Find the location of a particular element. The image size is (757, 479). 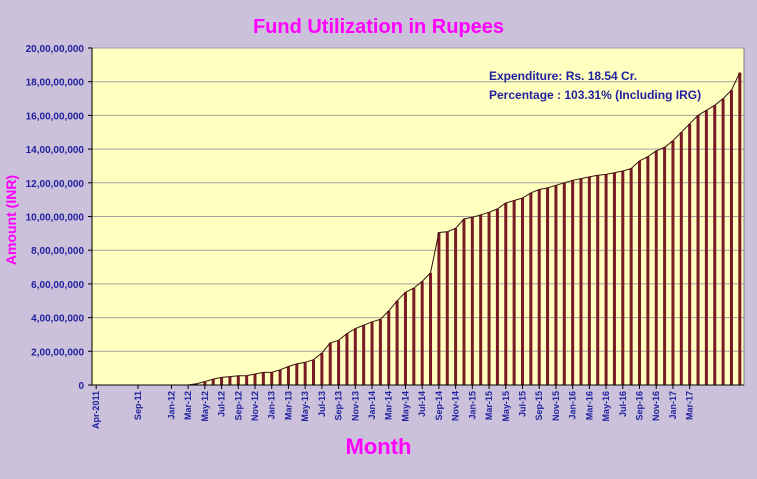

x-tick-label: Jan-13 is located at coordinates (272, 405).